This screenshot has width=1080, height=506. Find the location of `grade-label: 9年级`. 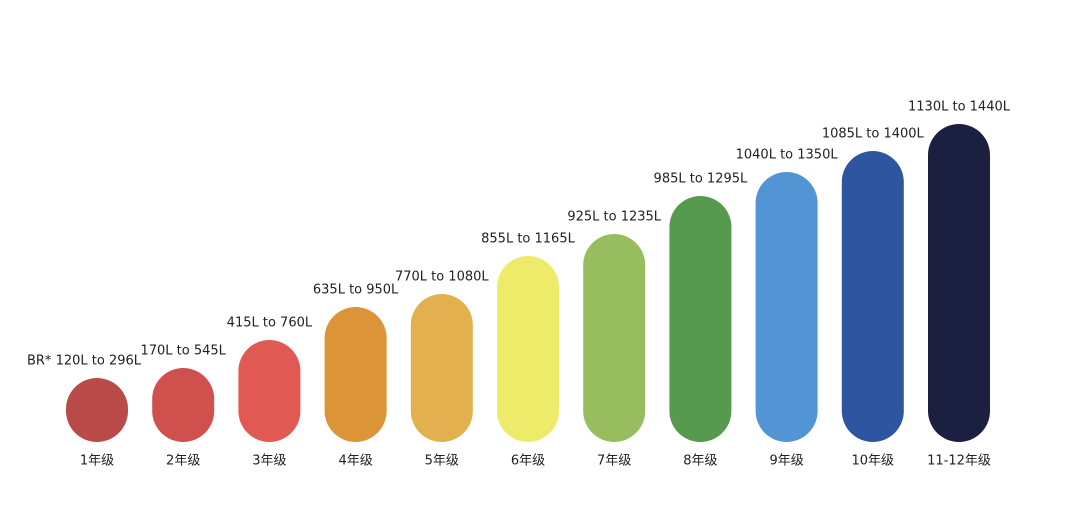

grade-label: 9年级 is located at coordinates (786, 461).